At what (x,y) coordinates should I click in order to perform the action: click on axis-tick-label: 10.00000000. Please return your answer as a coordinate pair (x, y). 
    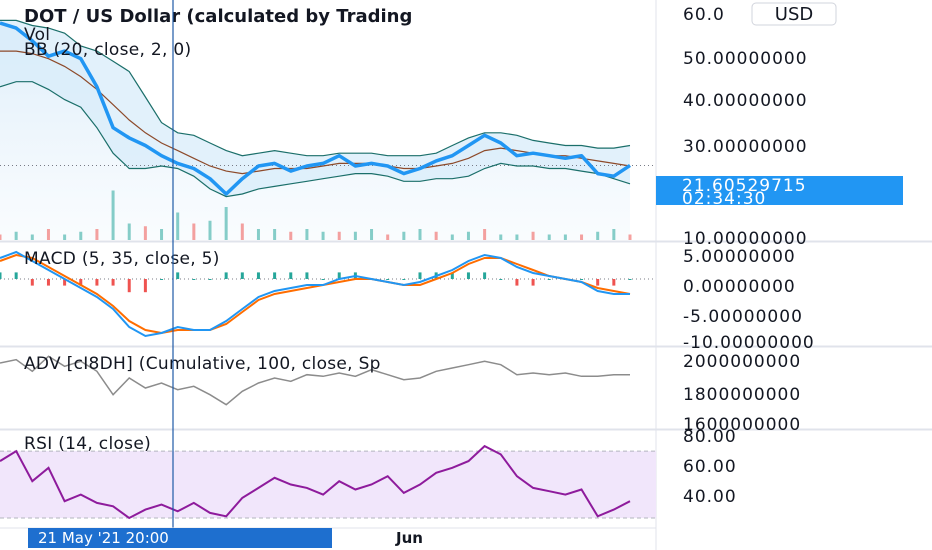
    Looking at the image, I should click on (745, 239).